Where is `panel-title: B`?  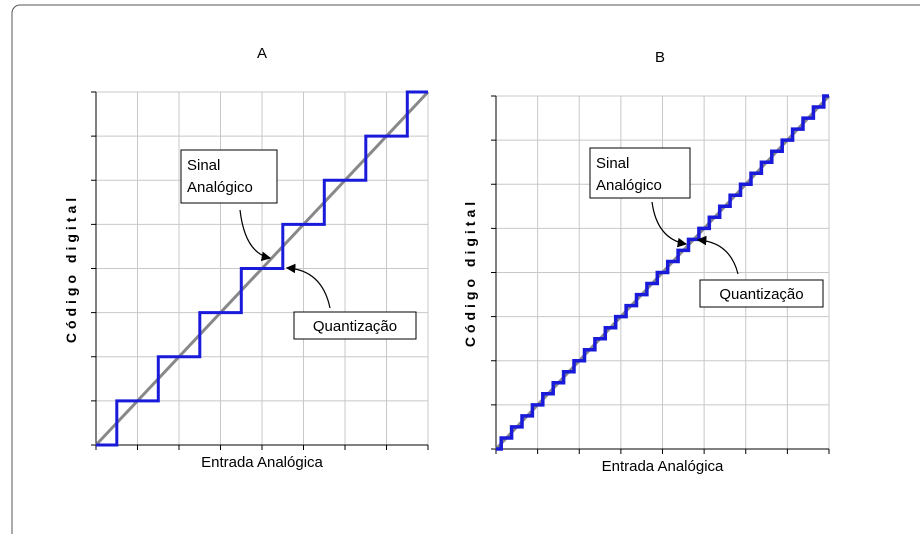
panel-title: B is located at coordinates (660, 57).